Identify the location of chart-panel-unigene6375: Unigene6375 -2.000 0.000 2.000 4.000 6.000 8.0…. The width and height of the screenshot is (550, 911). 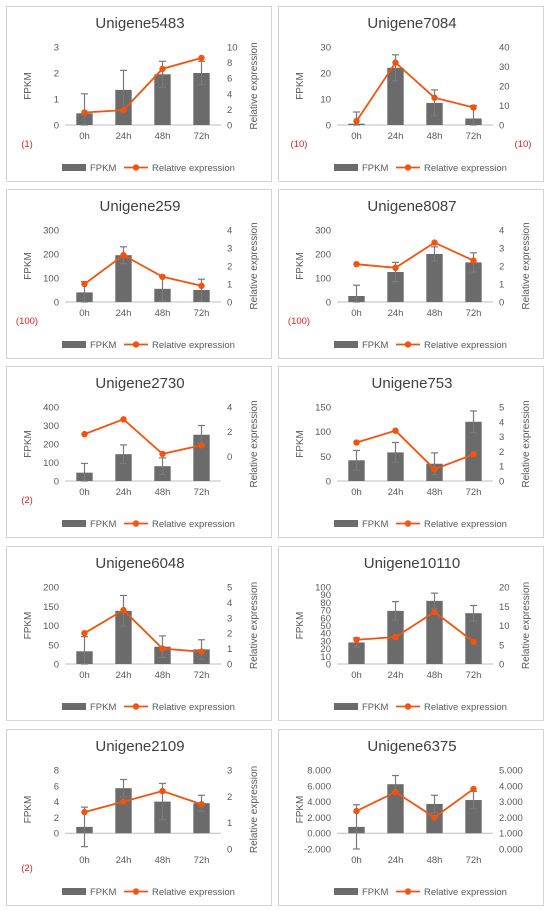
(411, 817).